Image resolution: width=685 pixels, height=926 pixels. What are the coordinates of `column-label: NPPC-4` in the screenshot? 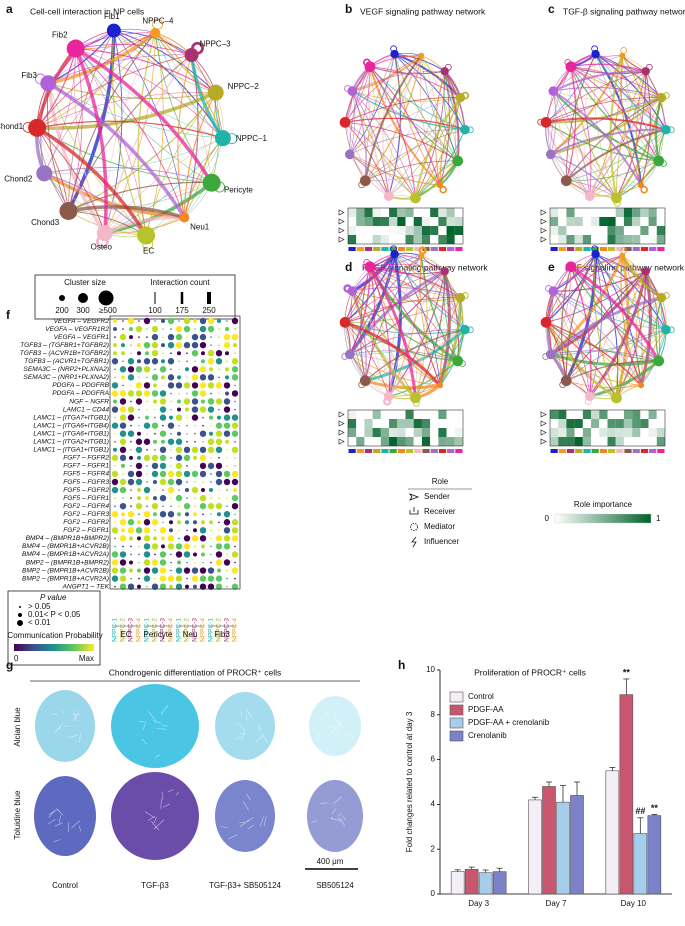 It's located at (139, 630).